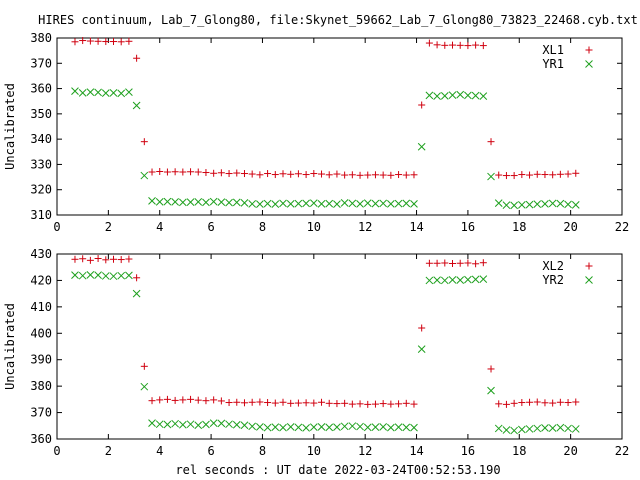 This screenshot has width=640, height=480. I want to click on x-tick-label: 16, so click(468, 451).